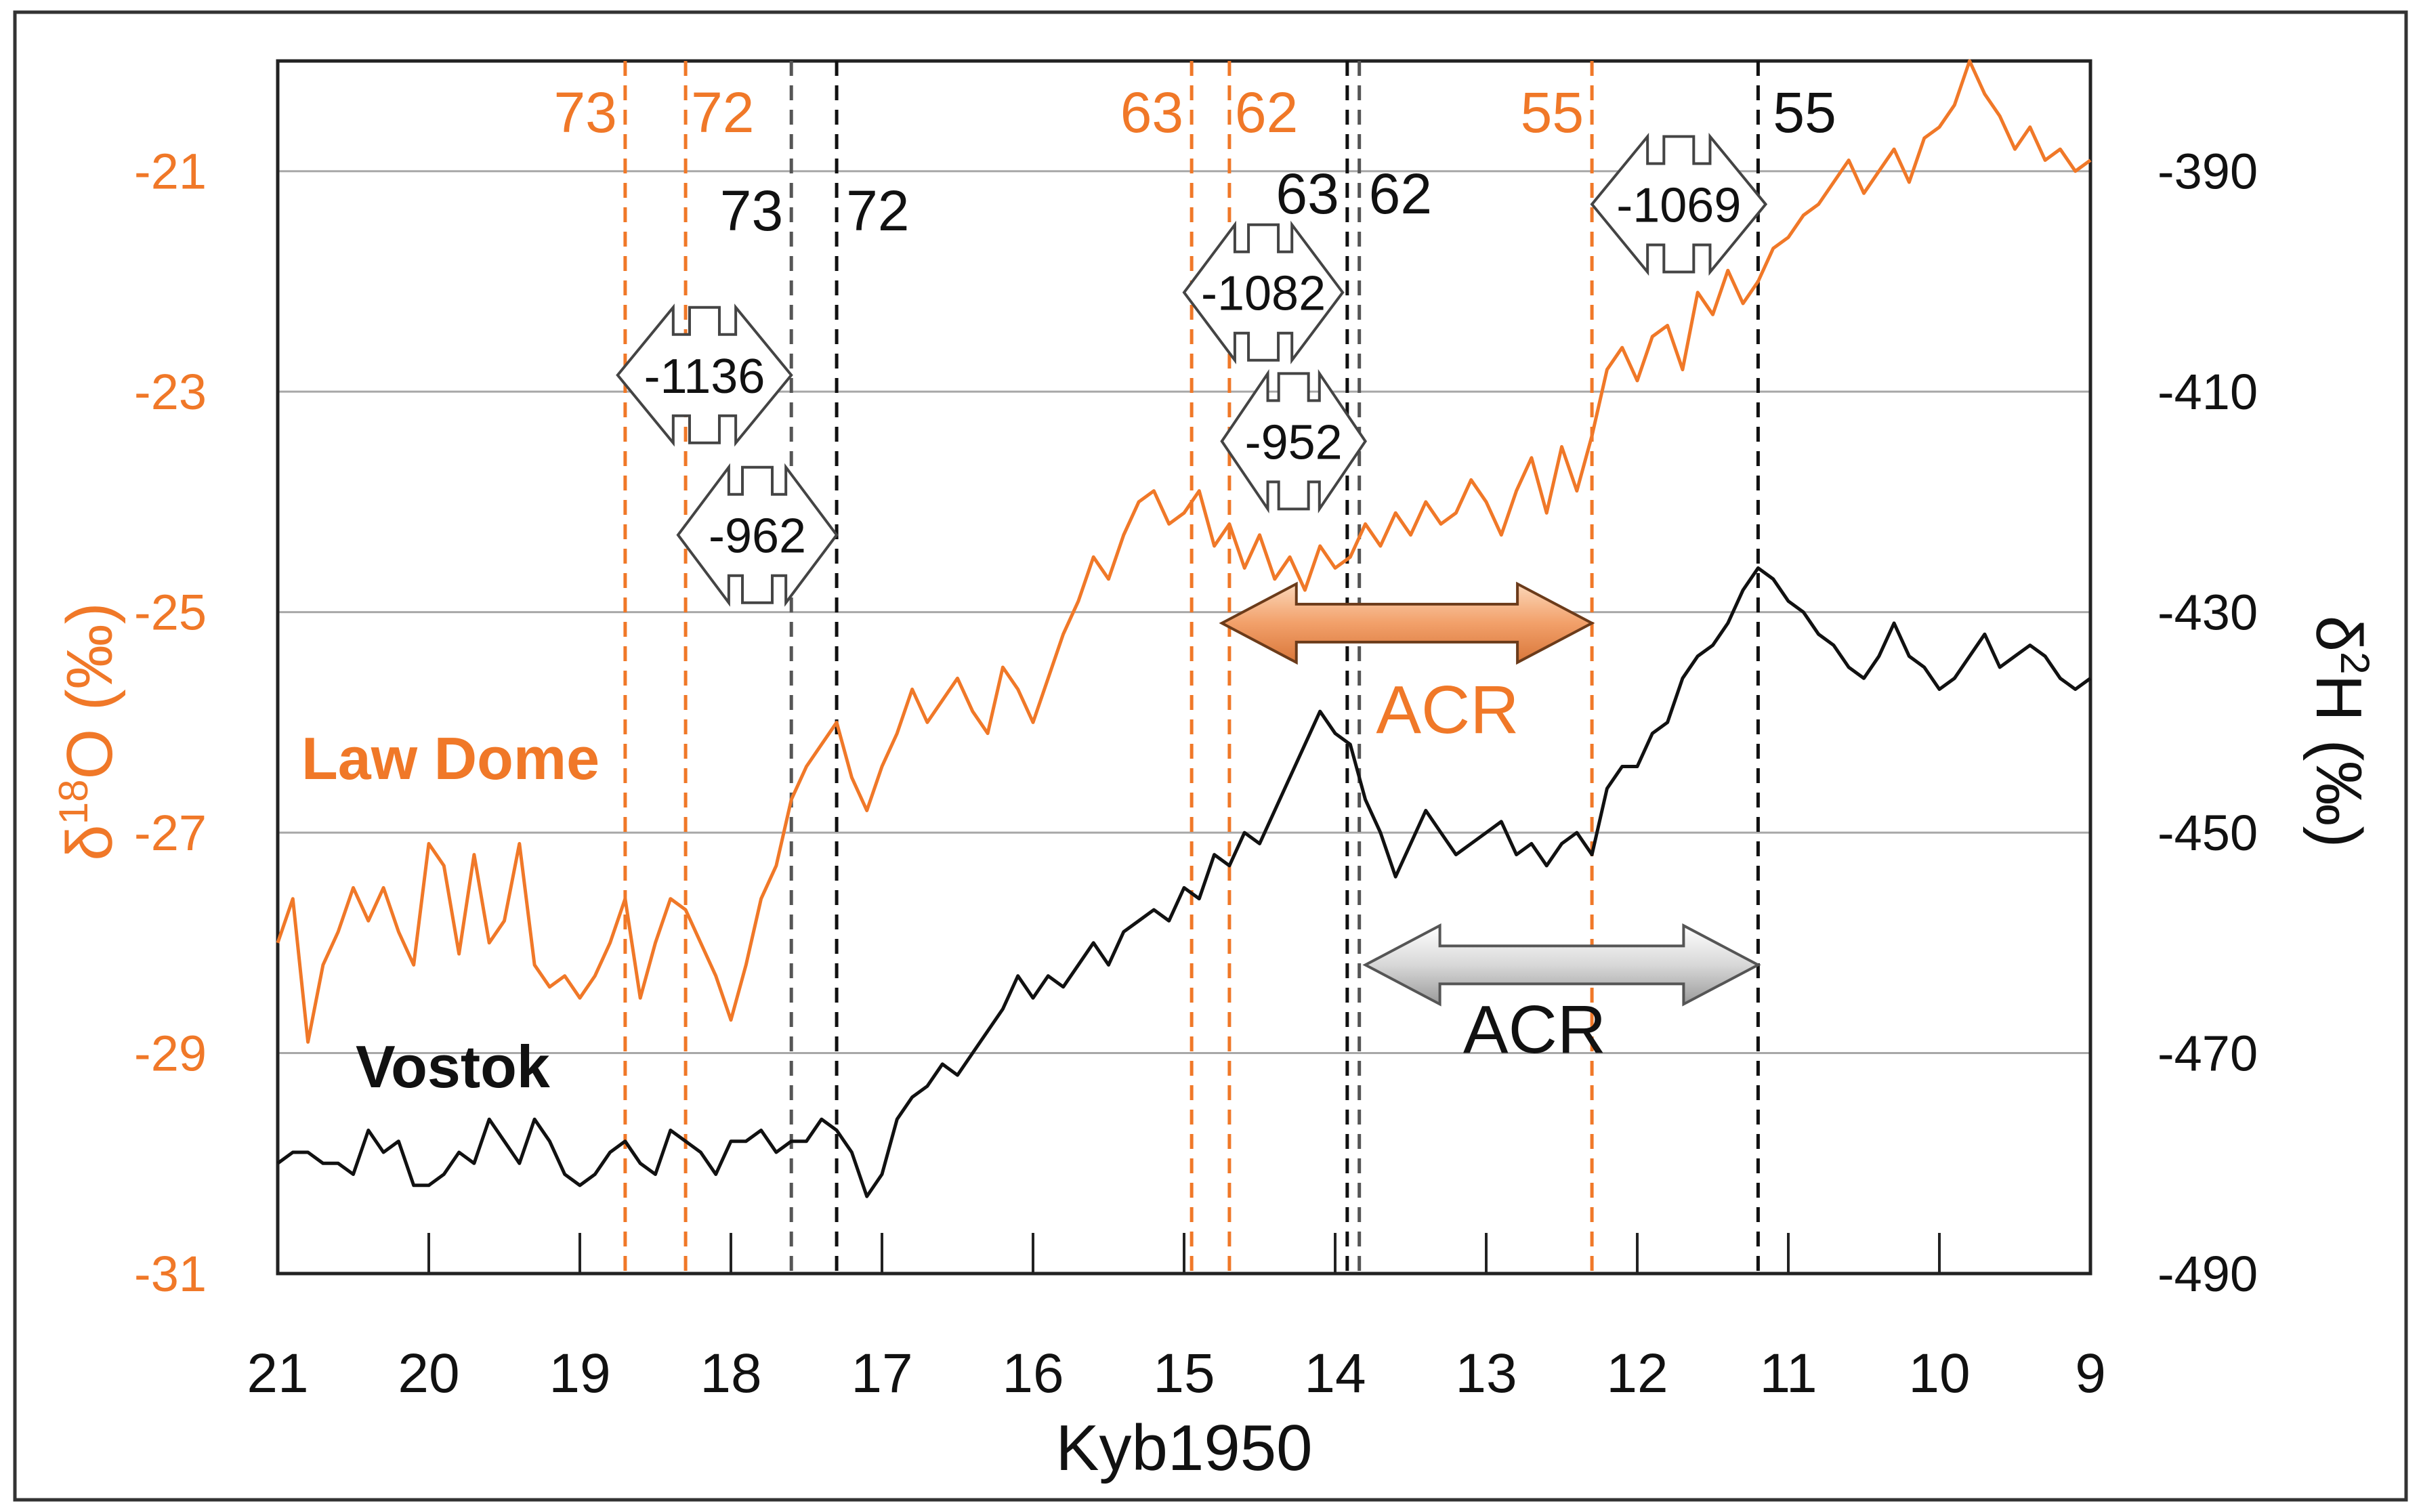 The image size is (2421, 1512). What do you see at coordinates (1184, 1373) in the screenshot?
I see `x-tick-label: 15` at bounding box center [1184, 1373].